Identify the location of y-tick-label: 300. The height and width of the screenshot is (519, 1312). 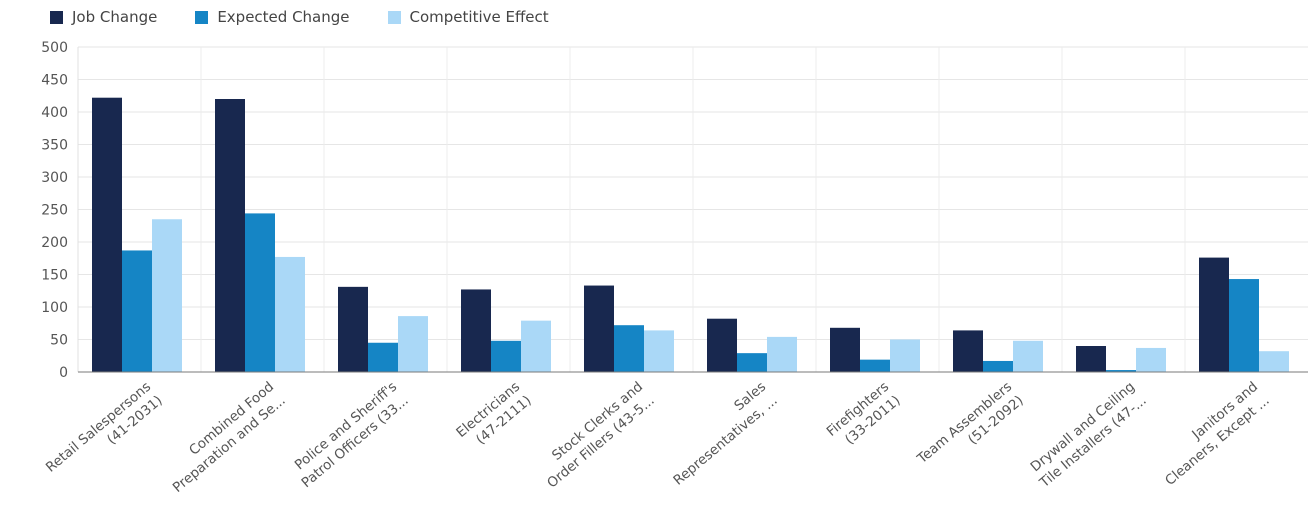
(54, 178).